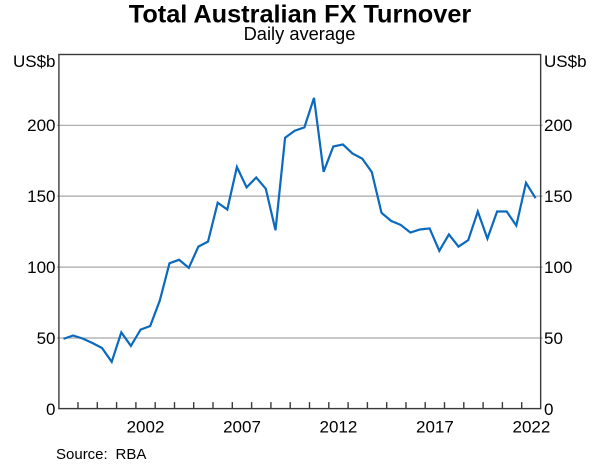  What do you see at coordinates (435, 427) in the screenshot?
I see `svg-text: 2017` at bounding box center [435, 427].